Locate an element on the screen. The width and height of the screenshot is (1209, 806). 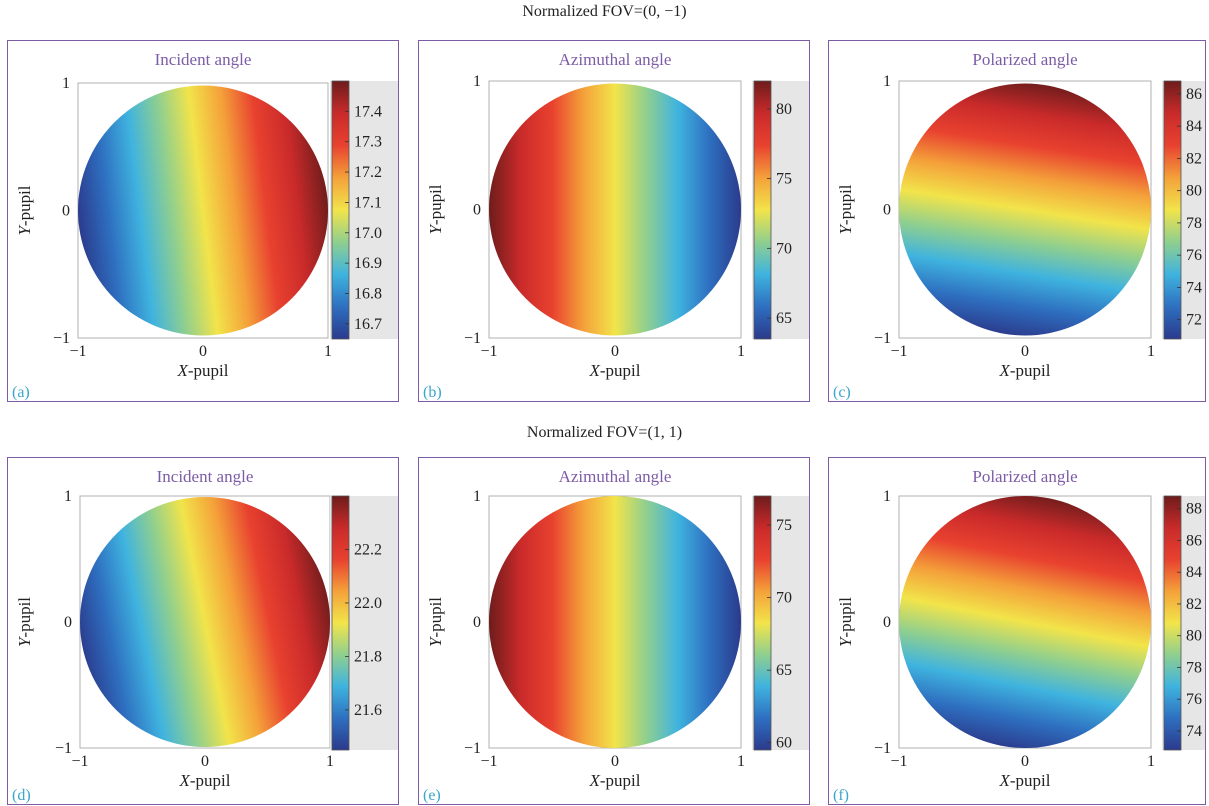
colorbar-tick-label: 17.3 is located at coordinates (368, 142).